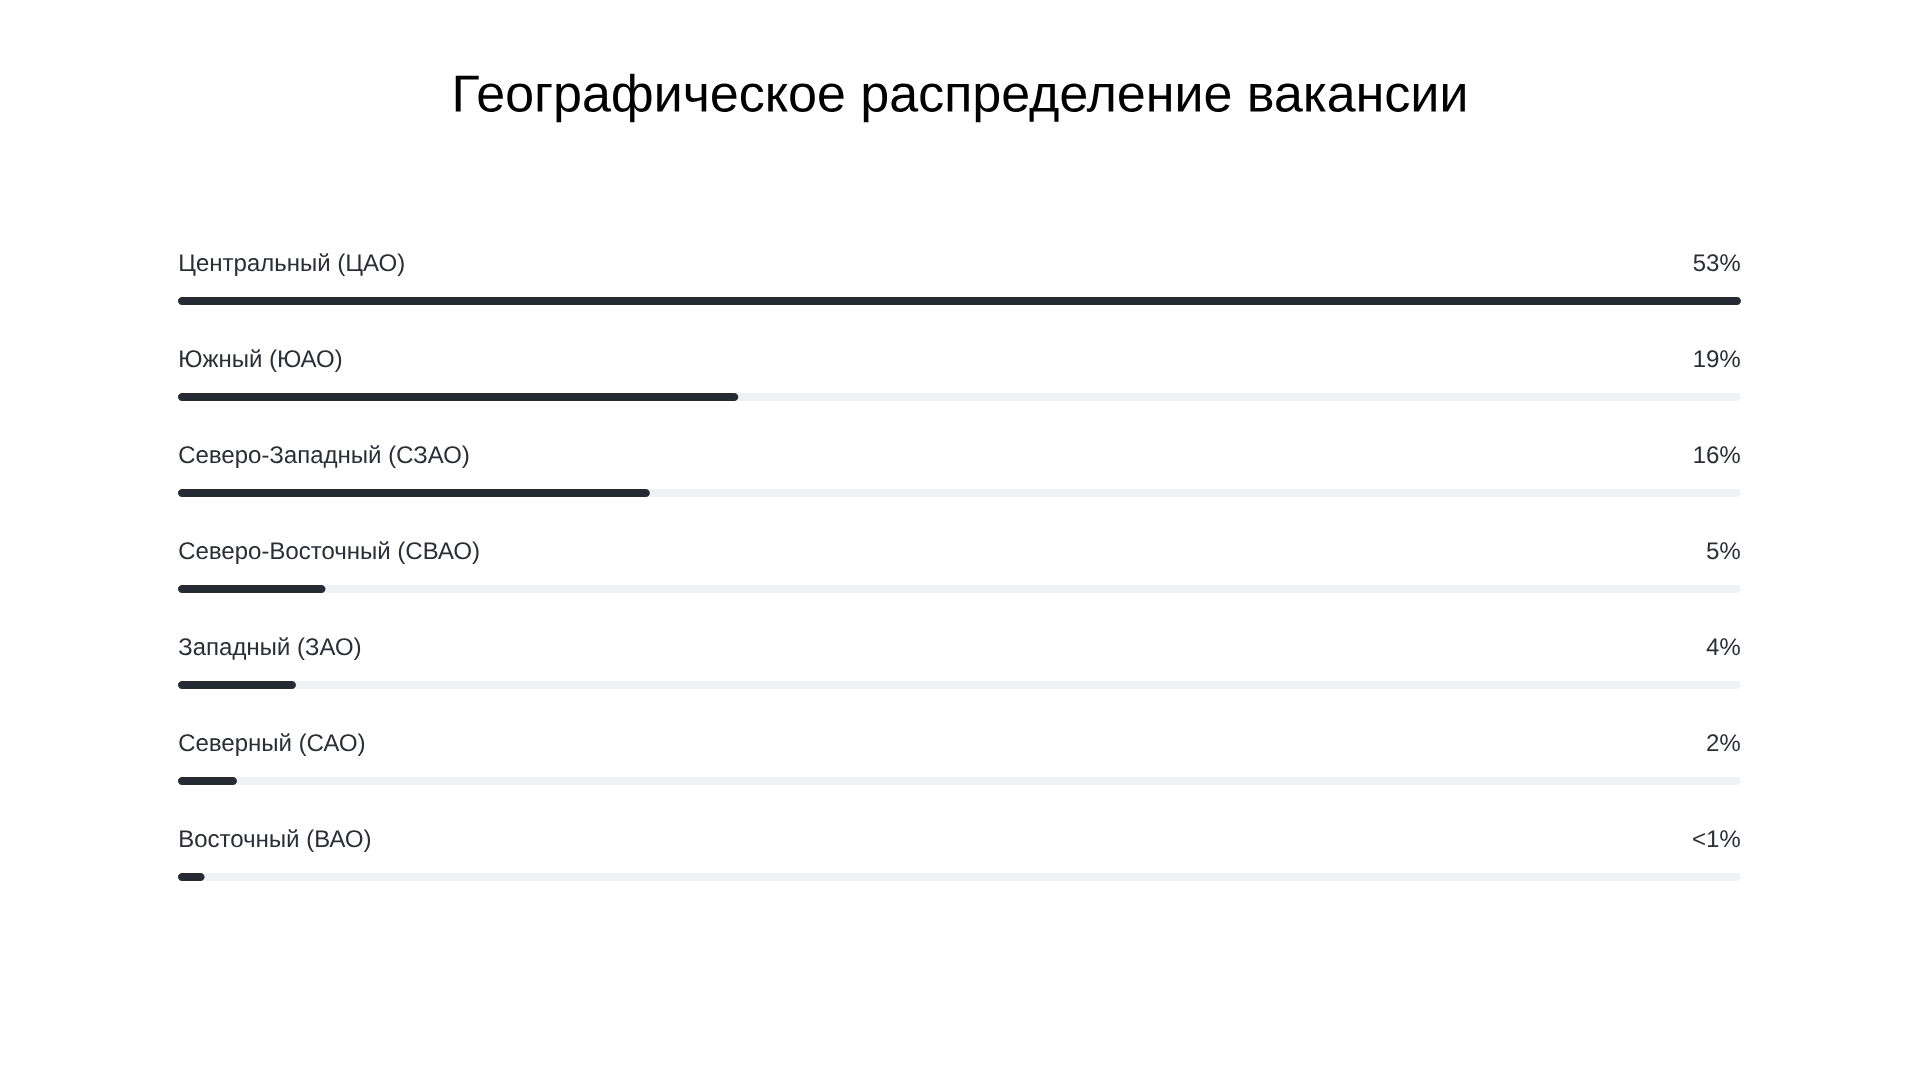 Image resolution: width=1920 pixels, height=1080 pixels. What do you see at coordinates (1717, 359) in the screenshot?
I see `data-label: 19%` at bounding box center [1717, 359].